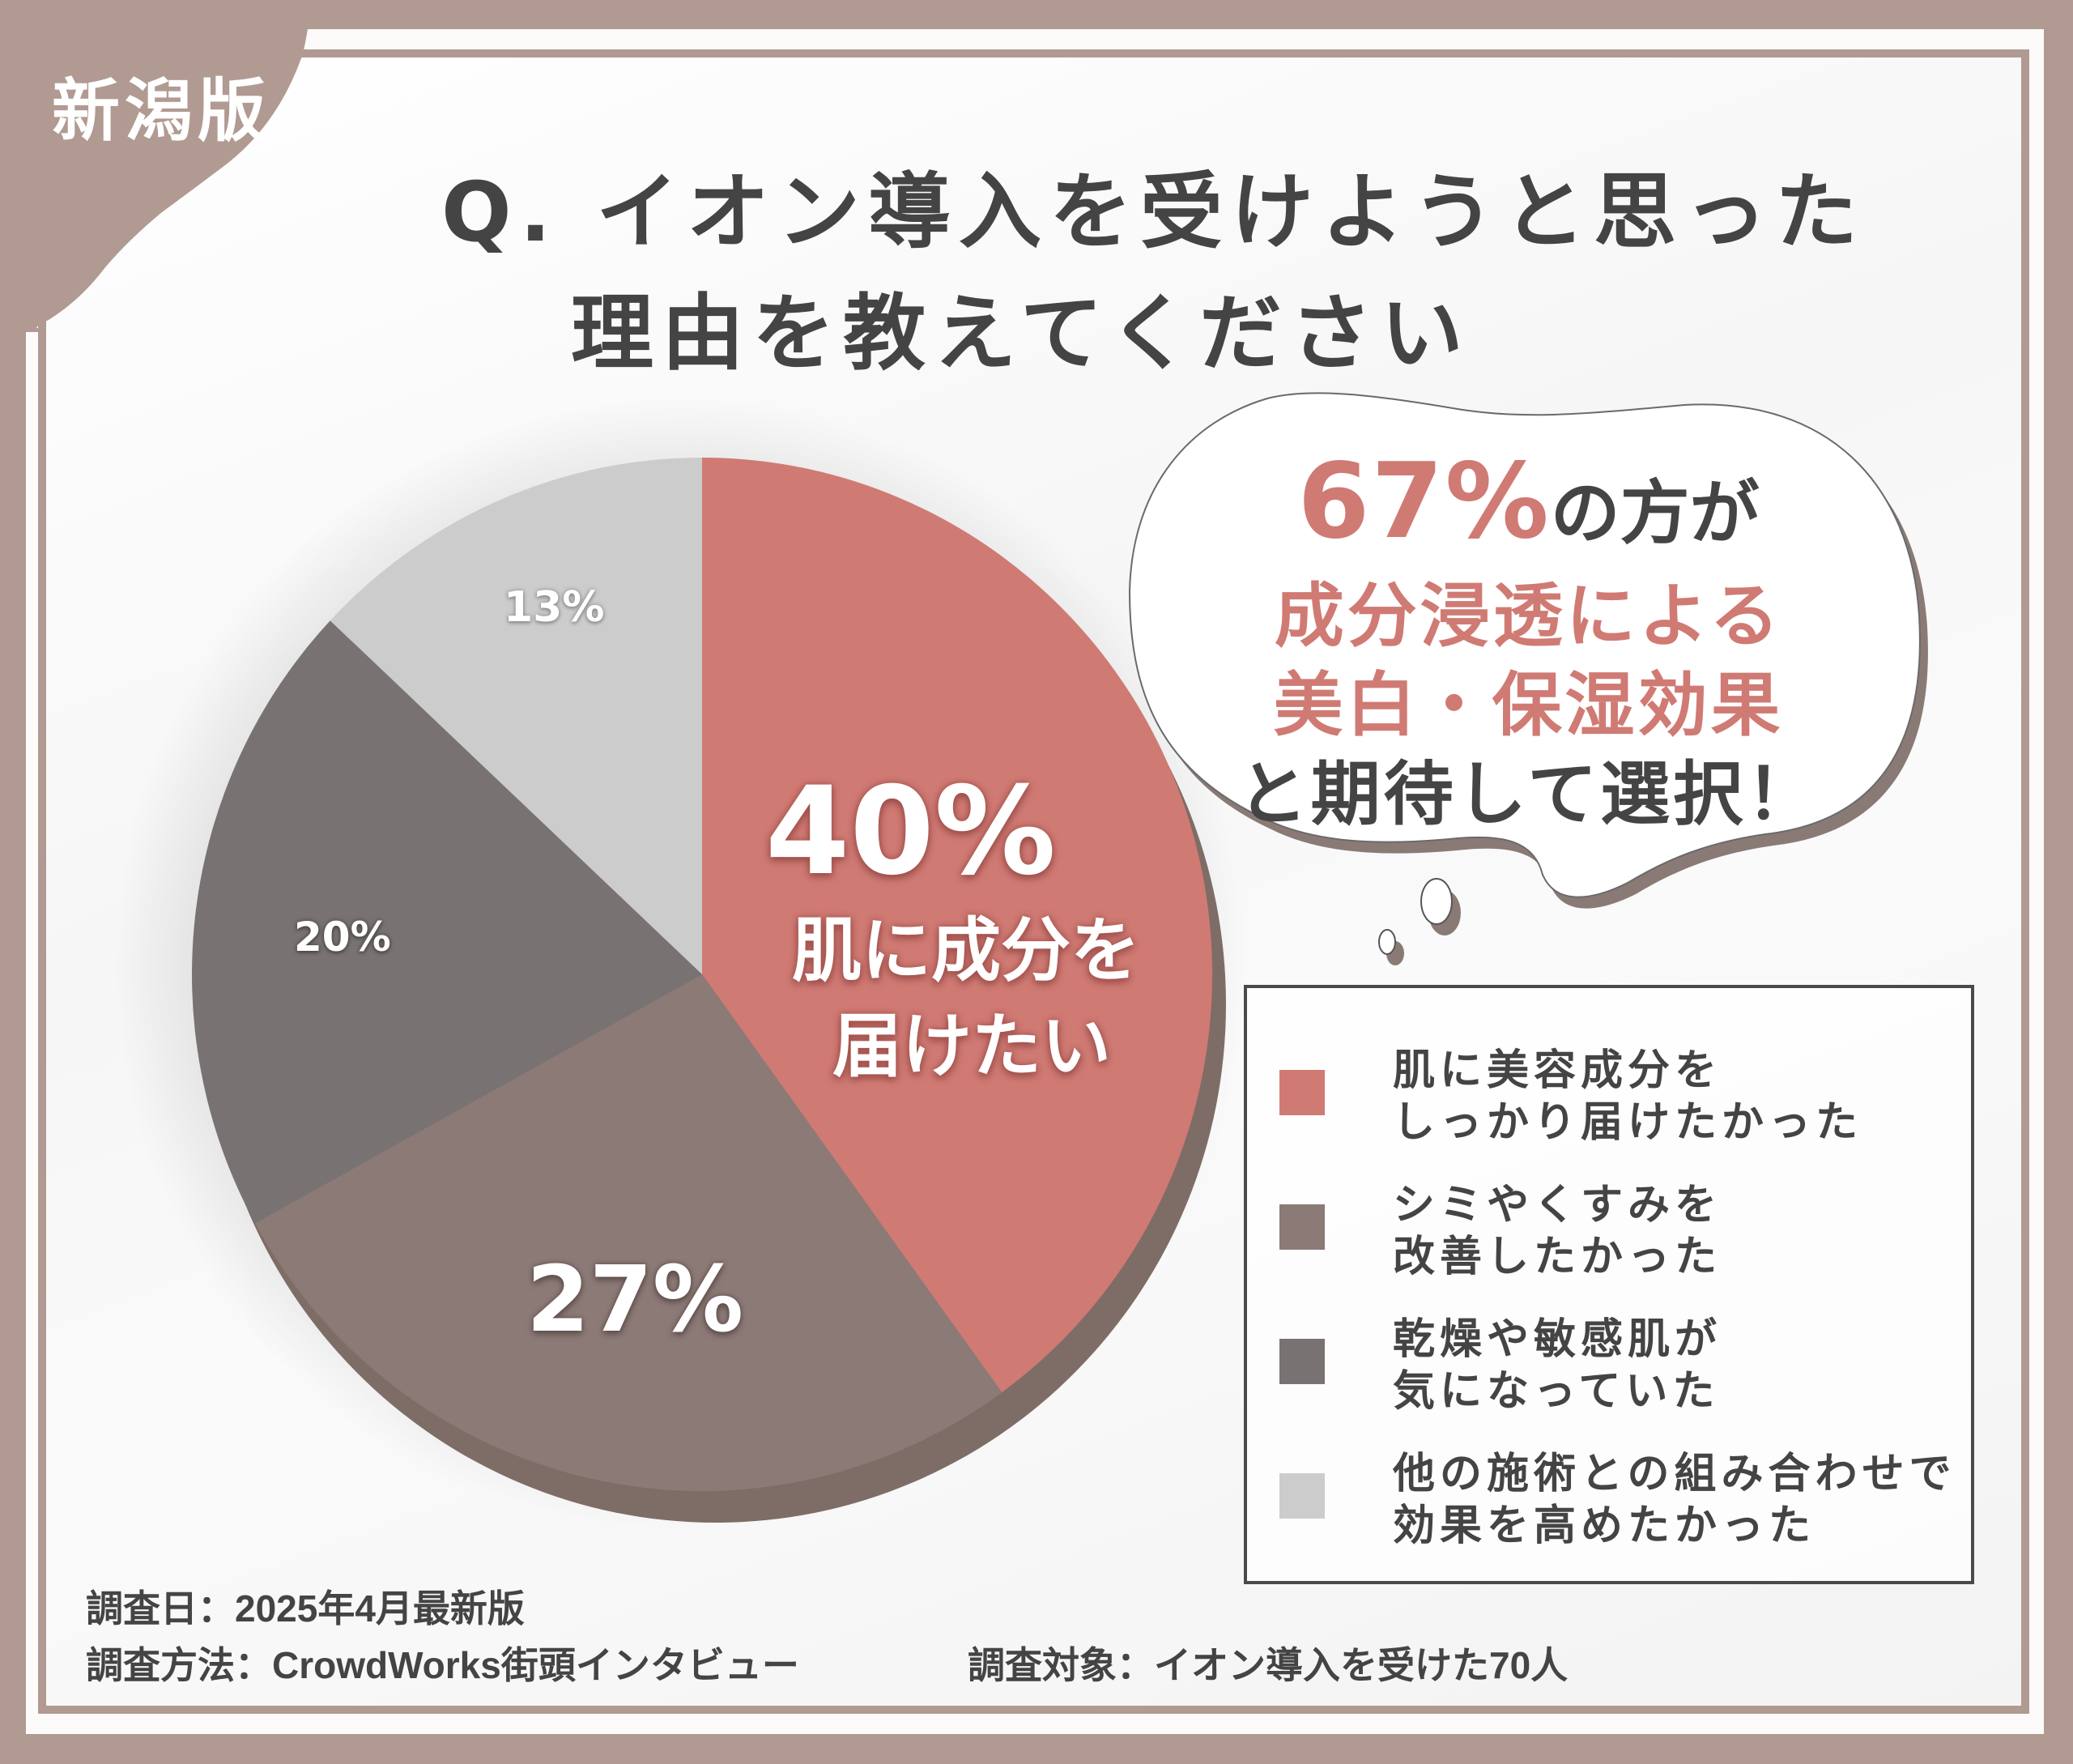 This screenshot has height=1764, width=2073. I want to click on legend-swatch-mauve, so click(1302, 1227).